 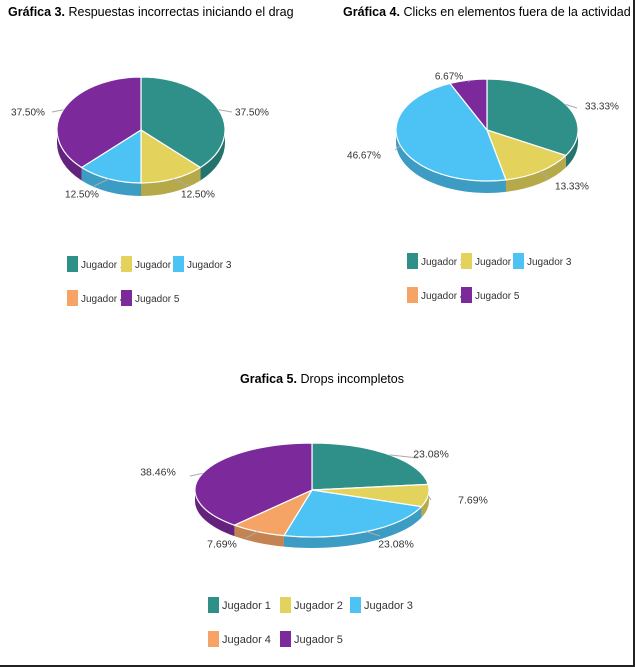 I want to click on data-label-1: 37.50%, so click(x=252, y=113).